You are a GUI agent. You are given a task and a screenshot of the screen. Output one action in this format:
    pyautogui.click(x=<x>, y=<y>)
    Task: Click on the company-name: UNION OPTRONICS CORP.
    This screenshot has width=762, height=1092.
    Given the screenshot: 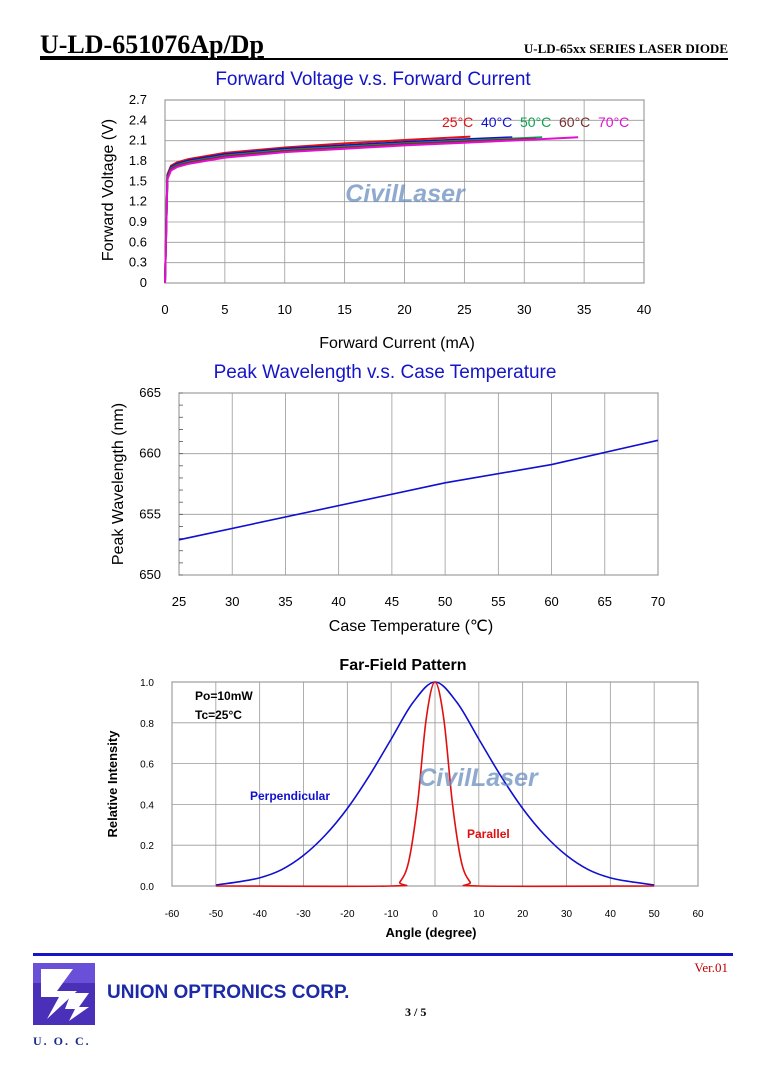 What is the action you would take?
    pyautogui.click(x=228, y=992)
    